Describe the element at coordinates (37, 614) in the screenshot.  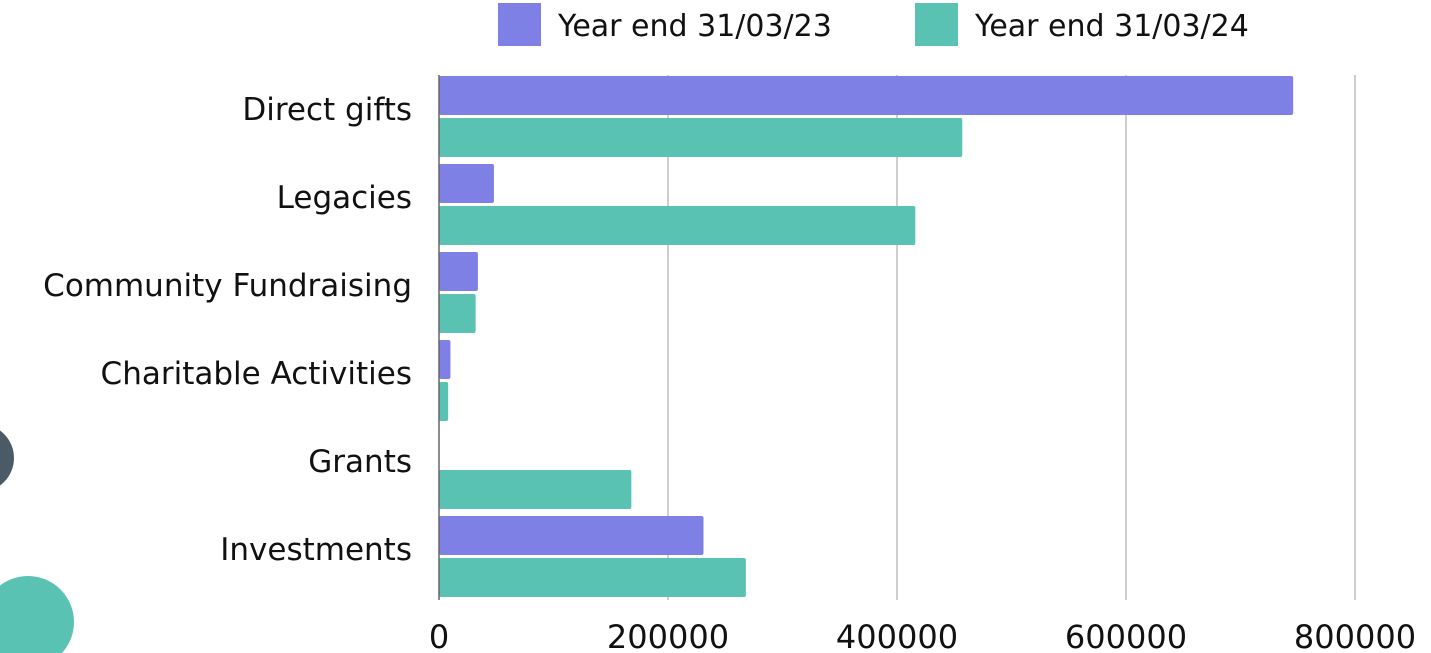
I see `decorative-teal-circle` at that location.